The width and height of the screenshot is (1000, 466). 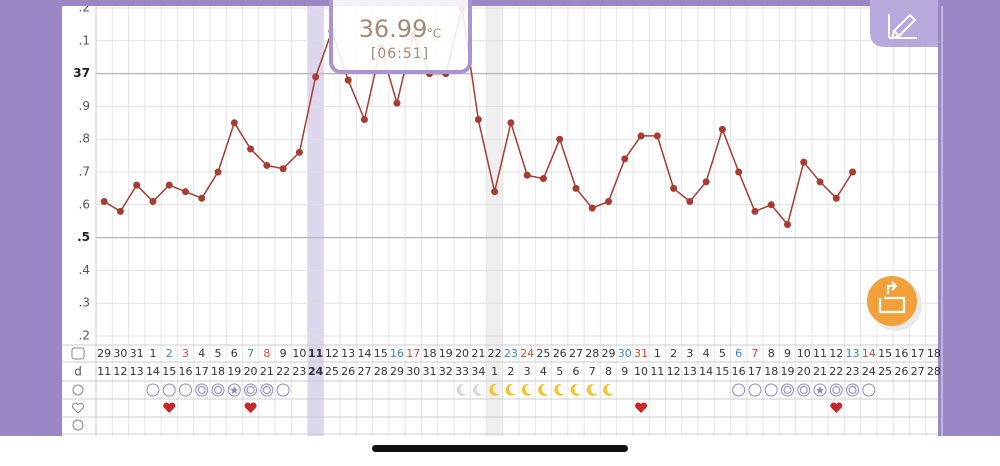 What do you see at coordinates (500, 3) in the screenshot?
I see `top-edge` at bounding box center [500, 3].